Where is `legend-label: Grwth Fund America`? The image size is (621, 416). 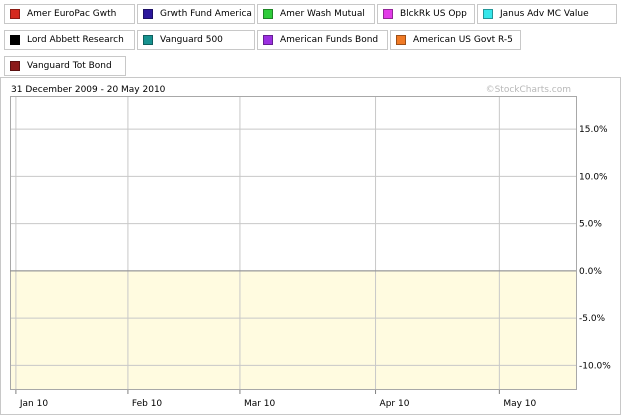
legend-label: Grwth Fund America is located at coordinates (206, 14).